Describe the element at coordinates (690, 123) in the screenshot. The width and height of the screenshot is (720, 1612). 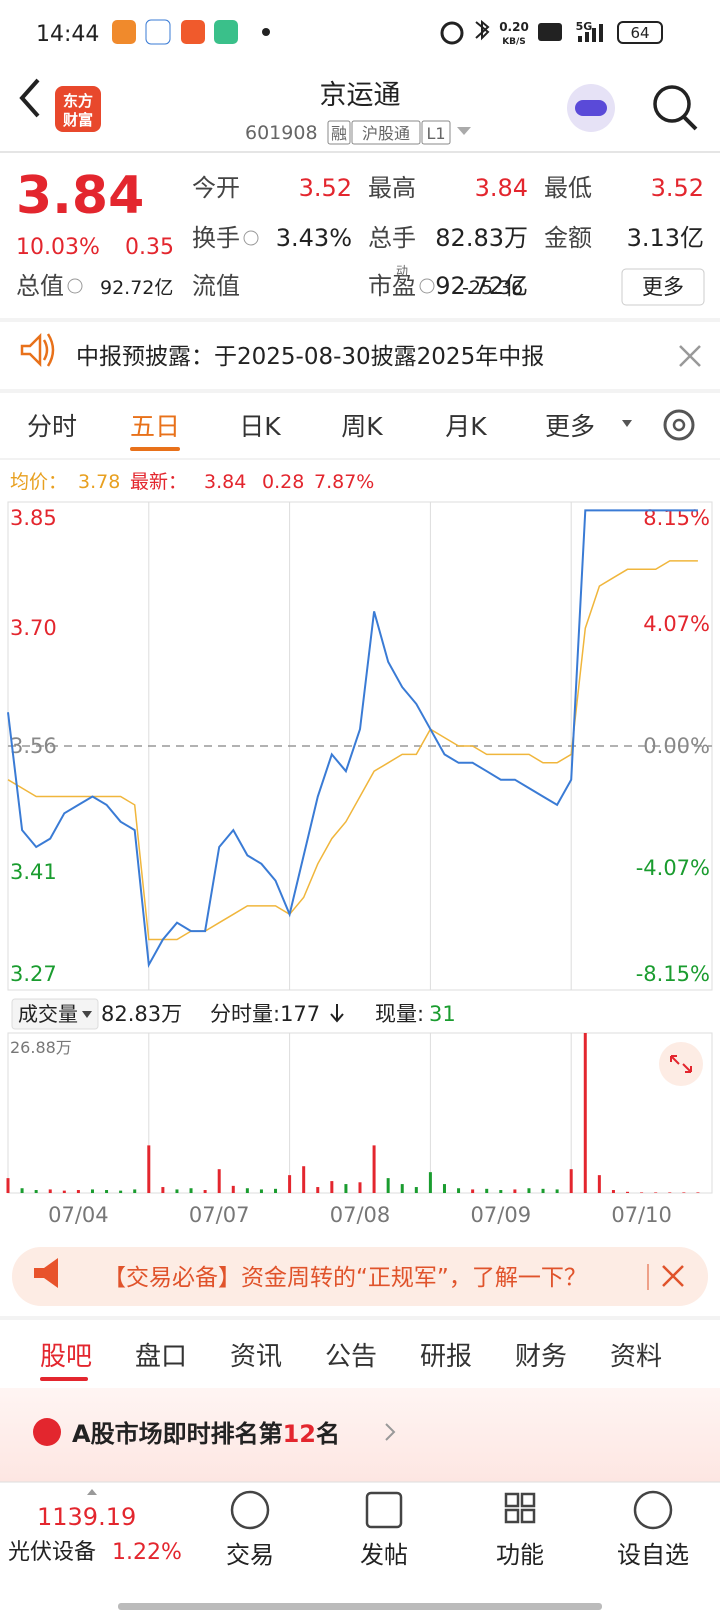
I see `search-handle` at that location.